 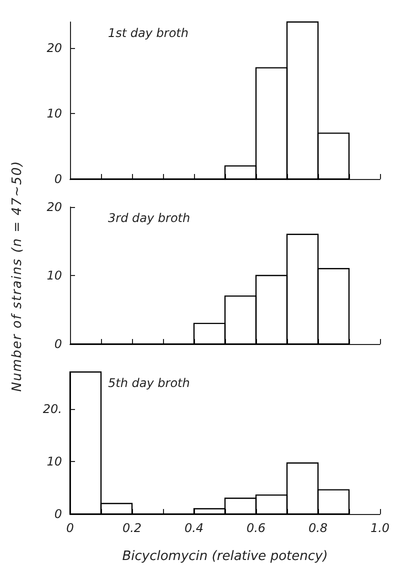 I want to click on chart-title: 1st day broth, so click(x=148, y=33).